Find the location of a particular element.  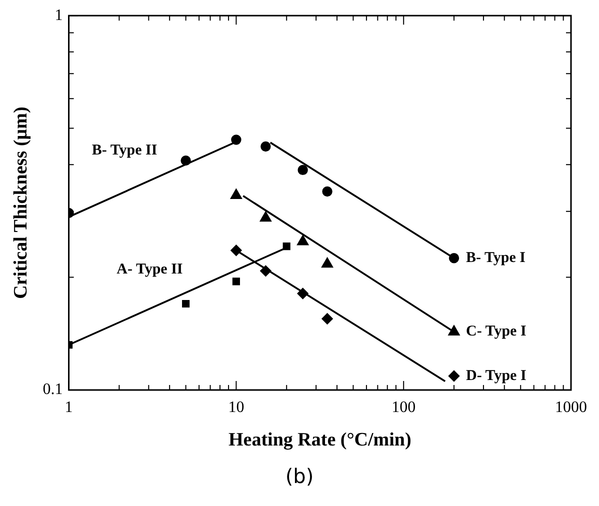

series-label: C- Type I is located at coordinates (496, 332).